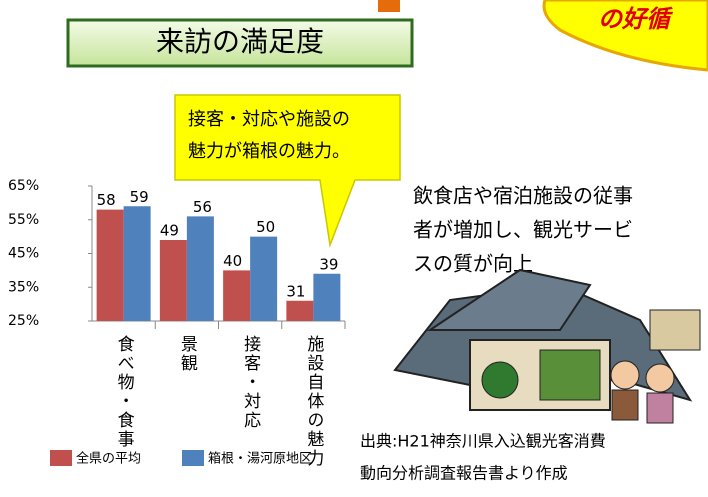 Image resolution: width=708 pixels, height=497 pixels. What do you see at coordinates (483, 441) in the screenshot?
I see `source-line: 出典:H21神奈川県入込観光客消費` at bounding box center [483, 441].